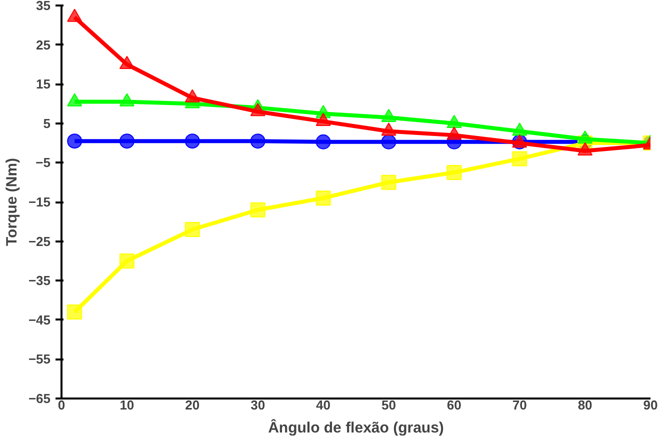 Image resolution: width=664 pixels, height=441 pixels. I want to click on x-axis-title: Ângulo de flexão (graus), so click(356, 427).